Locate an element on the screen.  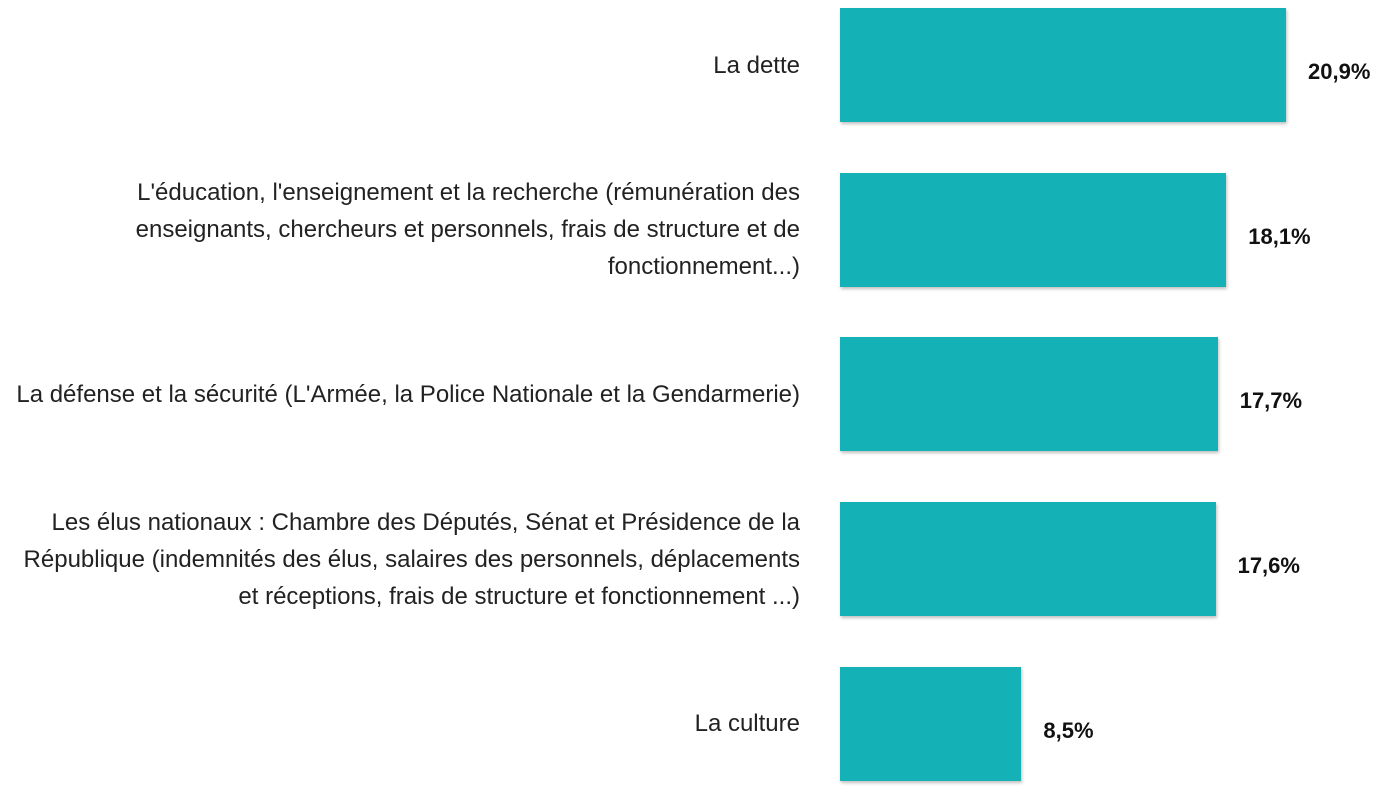
category-label: La culture is located at coordinates (747, 724).